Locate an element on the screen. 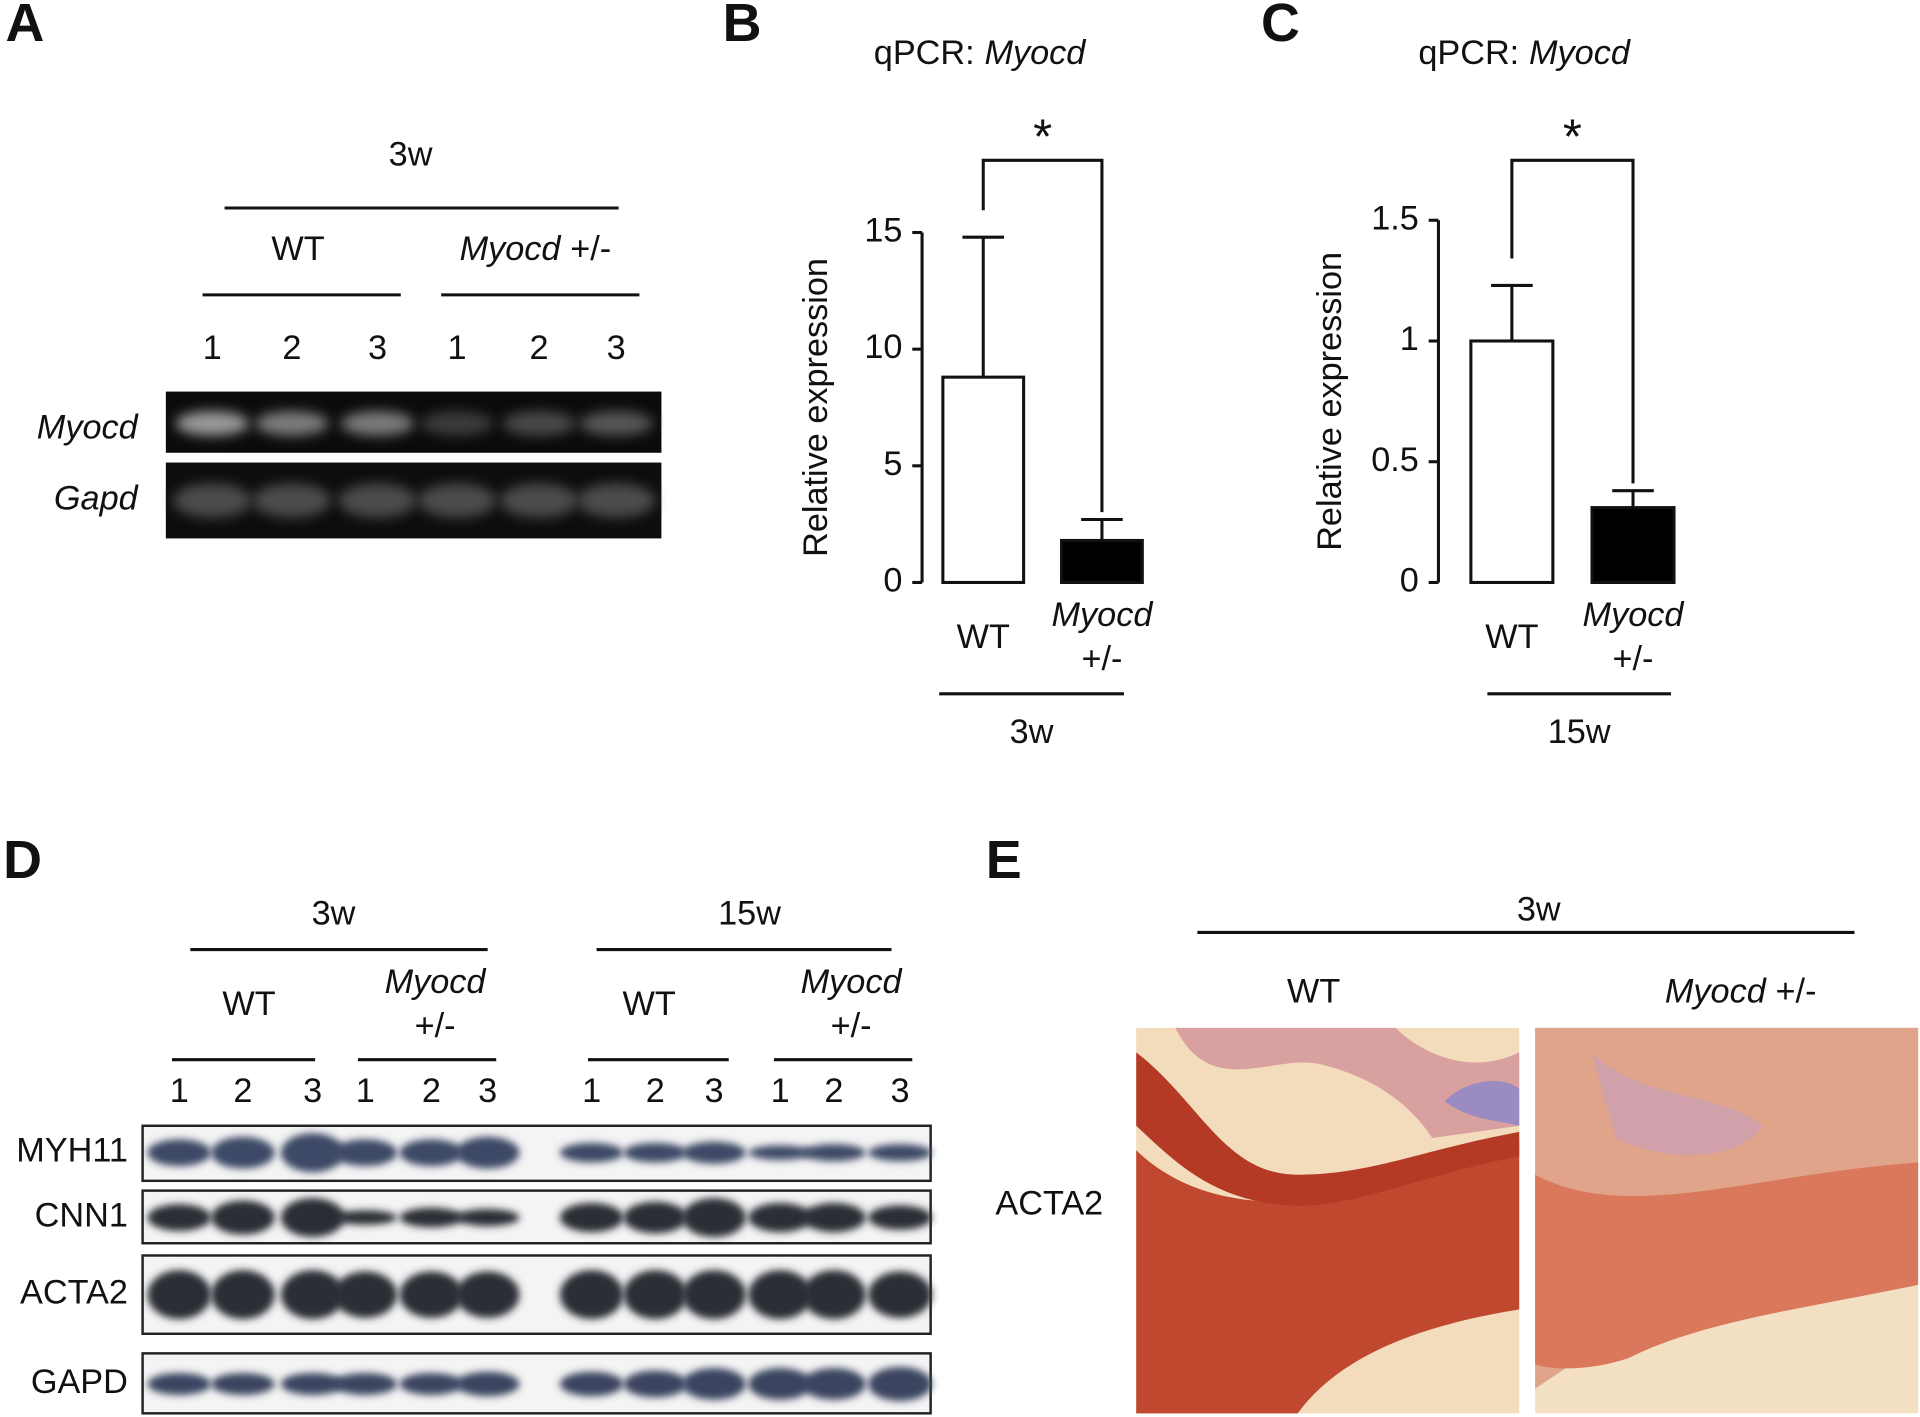 This screenshot has width=1920, height=1417. age-label: 15w is located at coordinates (749, 913).